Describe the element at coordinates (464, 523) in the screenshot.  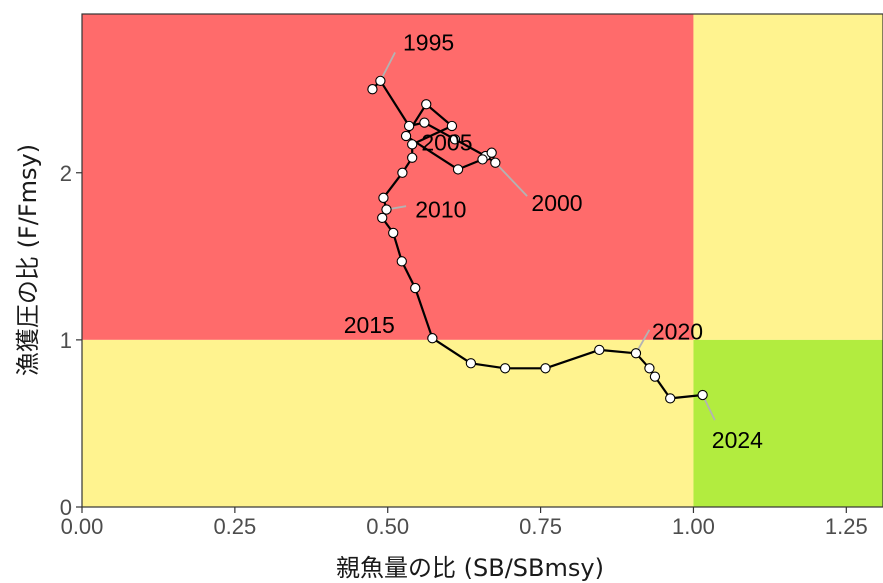
I see `x-axis: 0.00 0.25 0.50 0.75 1.00 1.25` at that location.